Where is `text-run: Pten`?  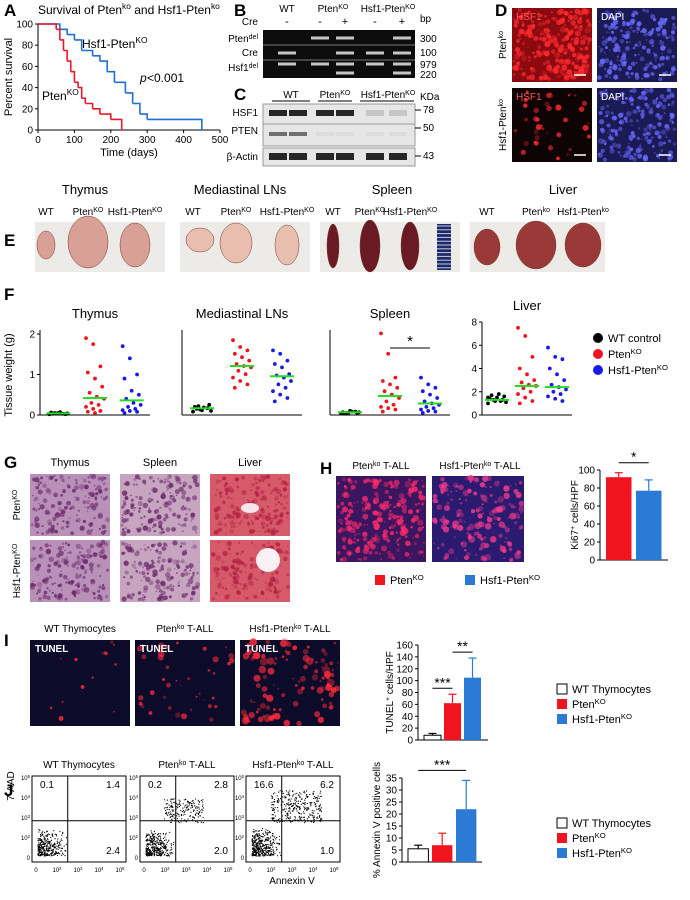
text-run: Pten is located at coordinates (83, 212).